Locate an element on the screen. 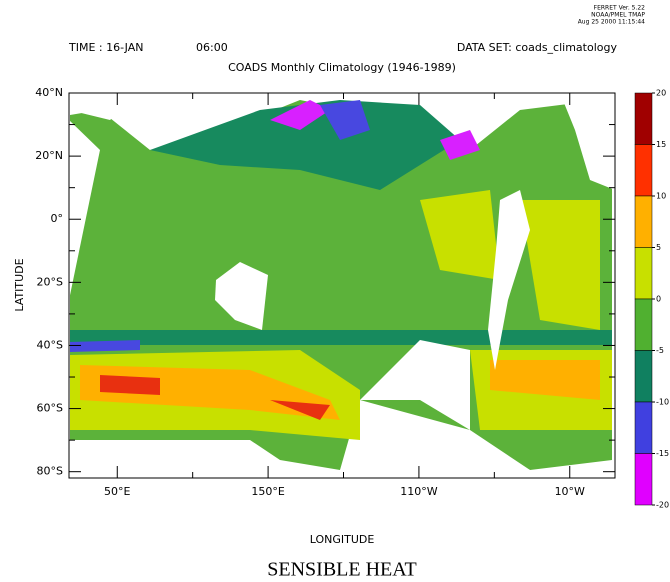  y-tick-label: 60°S is located at coordinates (50, 408).